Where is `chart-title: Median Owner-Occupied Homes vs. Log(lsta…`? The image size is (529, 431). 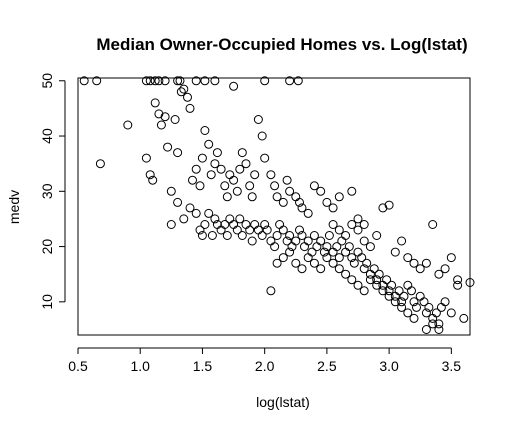
chart-title: Median Owner-Occupied Homes vs. Log(lsta… is located at coordinates (281, 44).